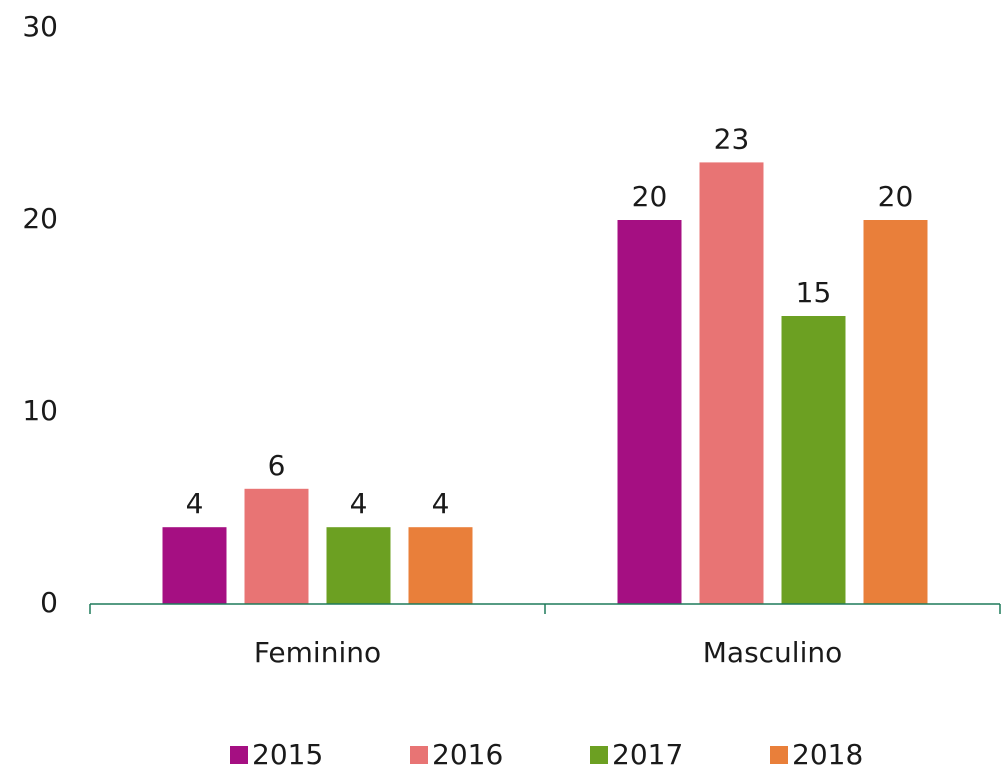 The height and width of the screenshot is (774, 1004). Describe the element at coordinates (40, 410) in the screenshot. I see `y-tick-label: 10` at that location.